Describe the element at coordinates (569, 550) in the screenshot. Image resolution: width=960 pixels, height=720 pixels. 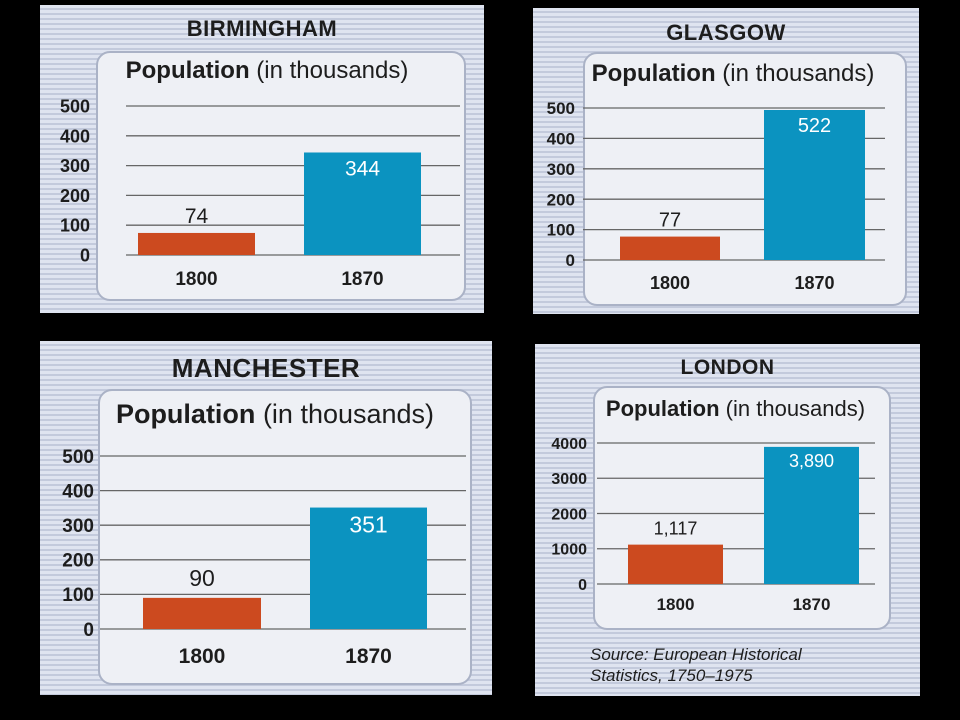
I see `y-tick-label: 1000` at that location.